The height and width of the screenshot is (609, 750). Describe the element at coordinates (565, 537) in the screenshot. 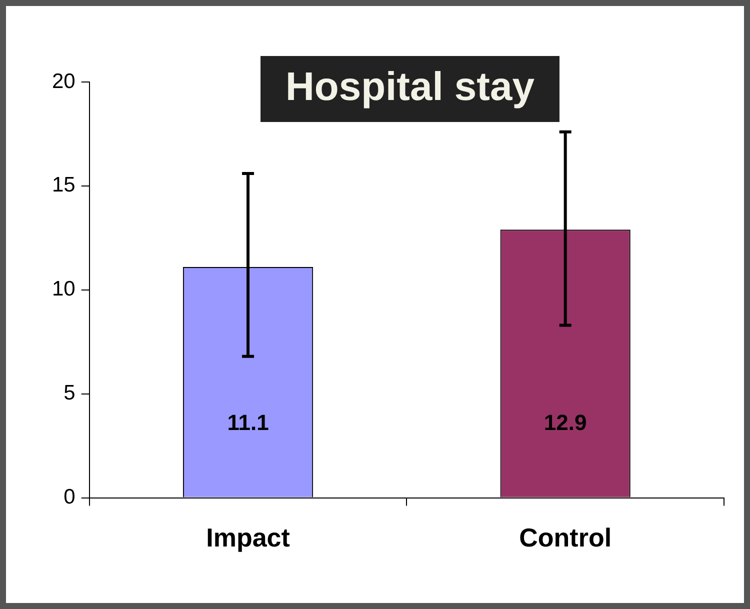

I see `x-tick-label: Control` at that location.